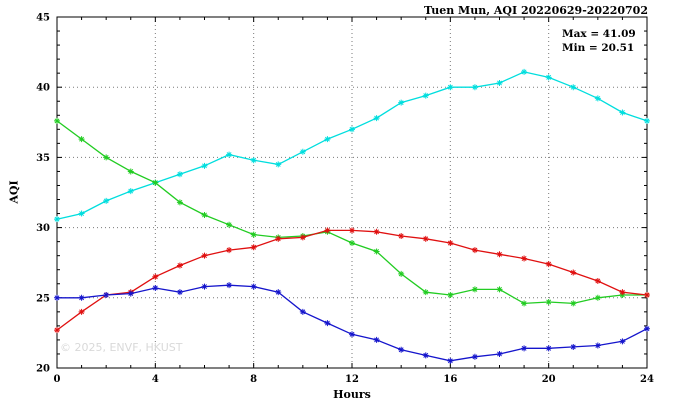 The height and width of the screenshot is (409, 674). I want to click on x-tick-label: 12, so click(352, 379).